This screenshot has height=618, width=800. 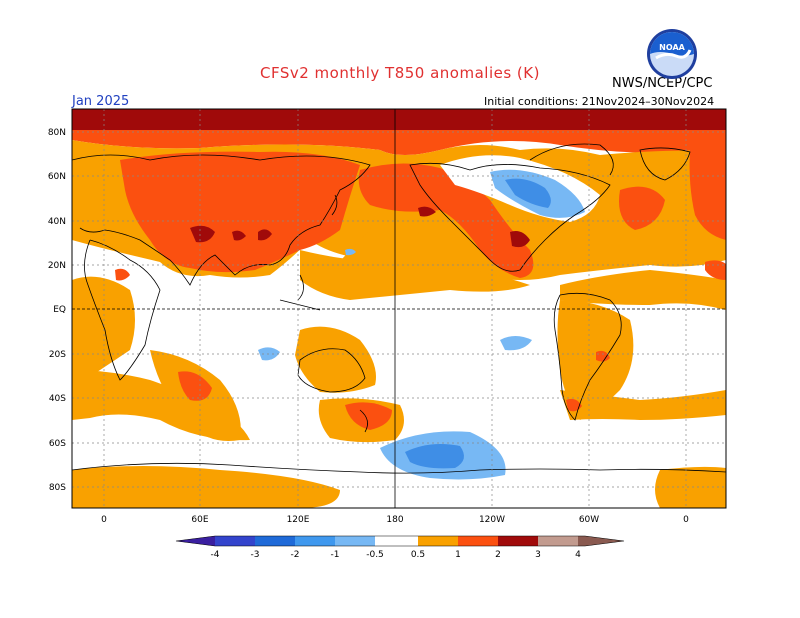 I want to click on lon-label: 120E, so click(x=298, y=520).